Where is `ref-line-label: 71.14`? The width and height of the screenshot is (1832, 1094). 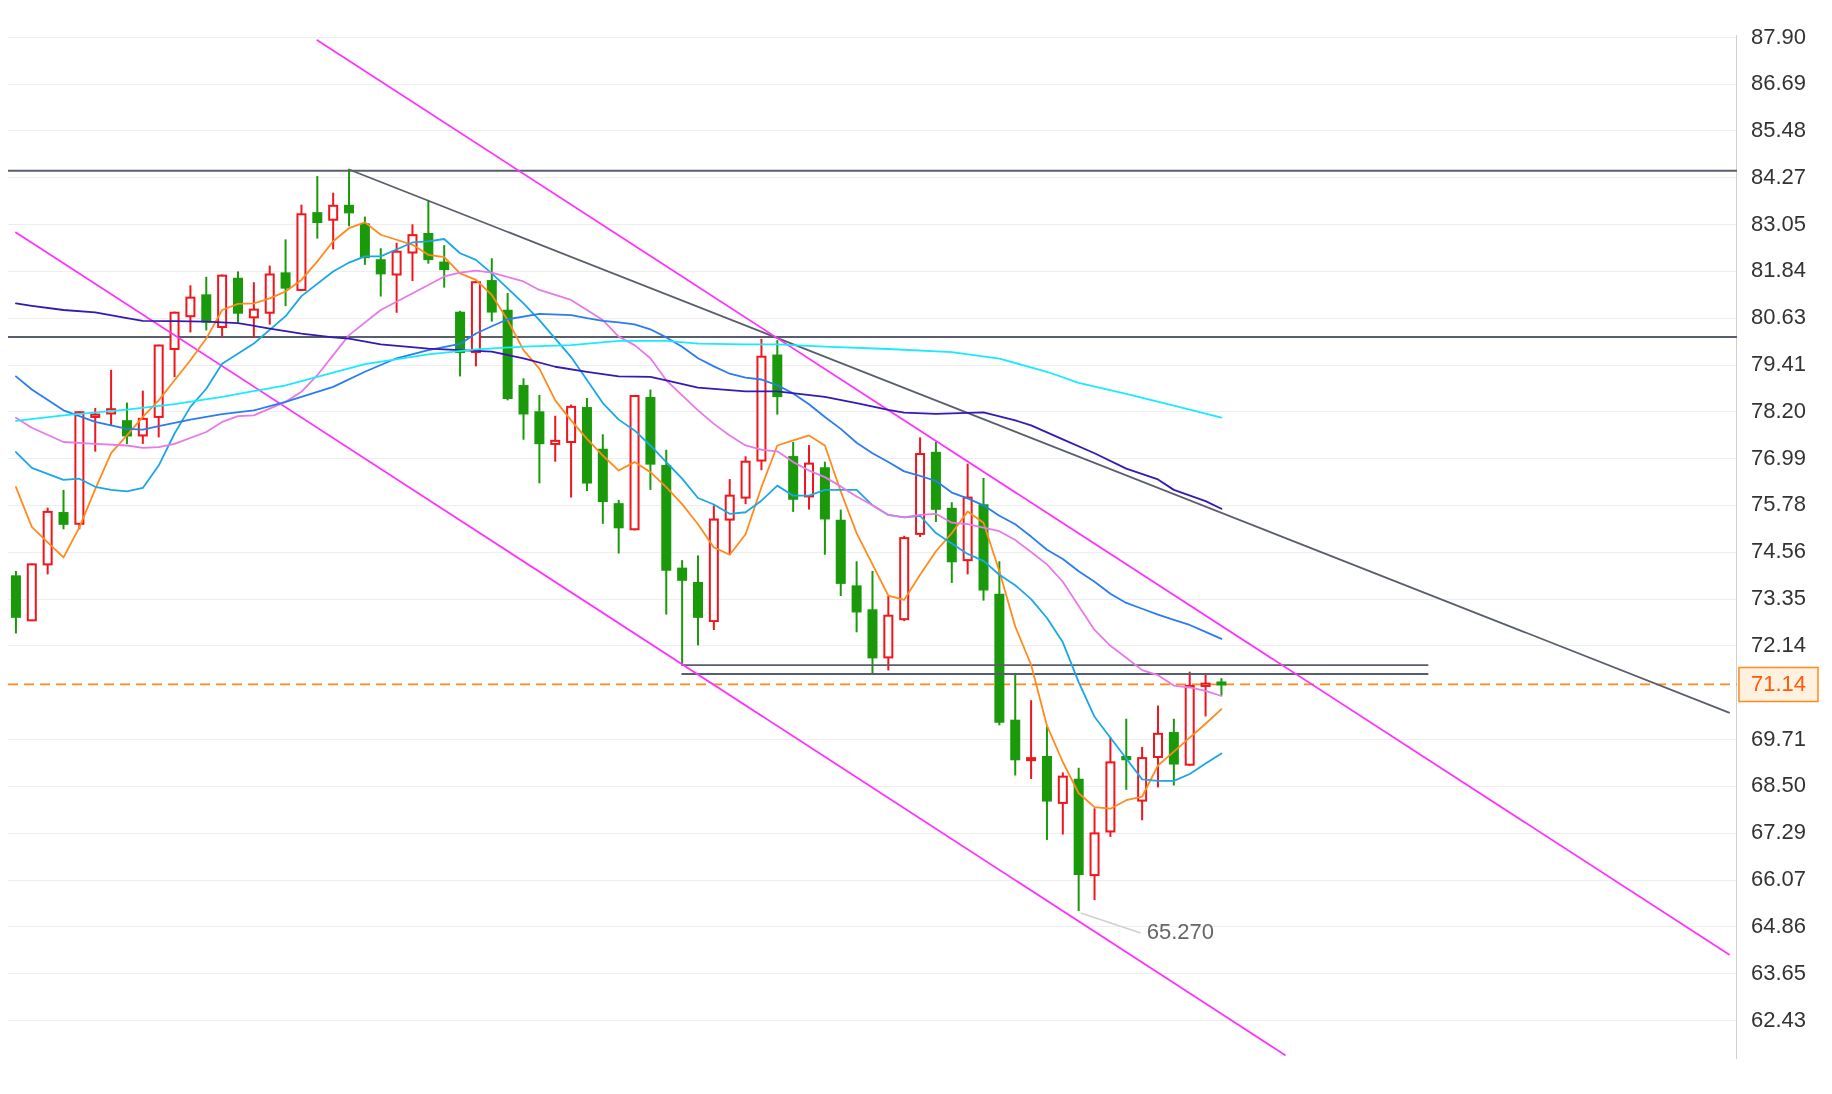 ref-line-label: 71.14 is located at coordinates (1778, 684).